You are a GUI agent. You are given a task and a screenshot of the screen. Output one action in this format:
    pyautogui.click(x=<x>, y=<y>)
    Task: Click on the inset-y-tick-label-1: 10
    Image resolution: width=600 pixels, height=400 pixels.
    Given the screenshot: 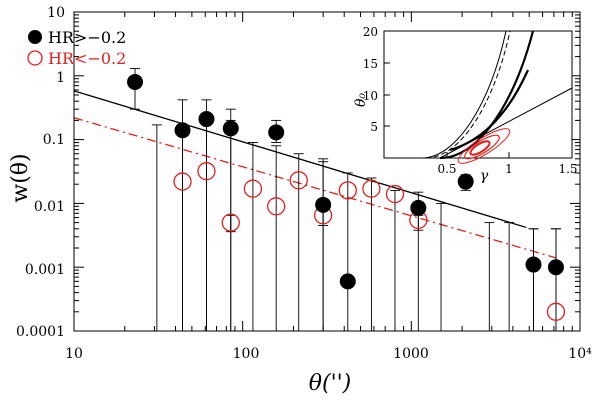 What is the action you would take?
    pyautogui.click(x=370, y=96)
    